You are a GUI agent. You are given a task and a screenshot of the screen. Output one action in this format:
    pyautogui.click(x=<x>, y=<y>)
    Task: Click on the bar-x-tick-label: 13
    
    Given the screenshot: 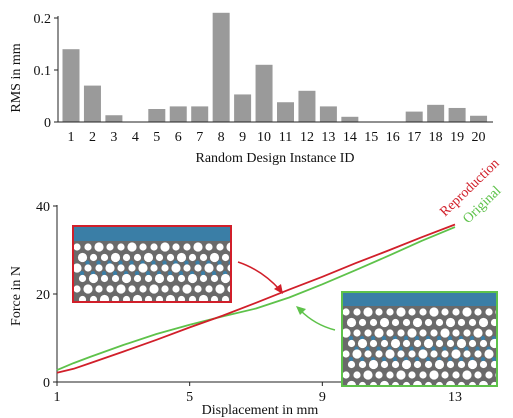 What is the action you would take?
    pyautogui.click(x=328, y=137)
    